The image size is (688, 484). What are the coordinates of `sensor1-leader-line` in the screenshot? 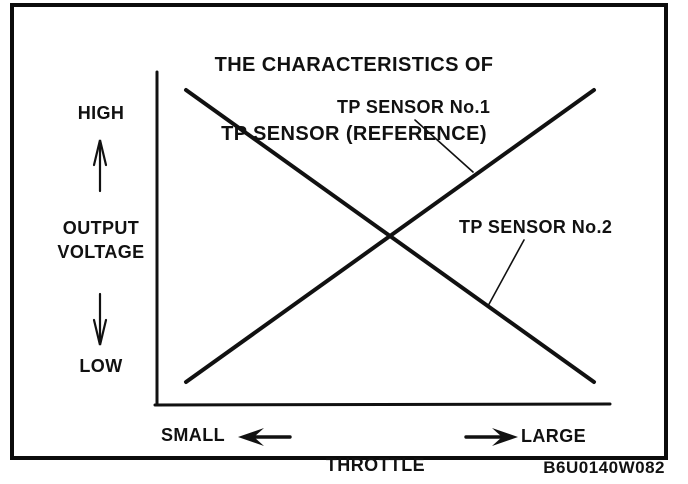 It's located at (444, 146).